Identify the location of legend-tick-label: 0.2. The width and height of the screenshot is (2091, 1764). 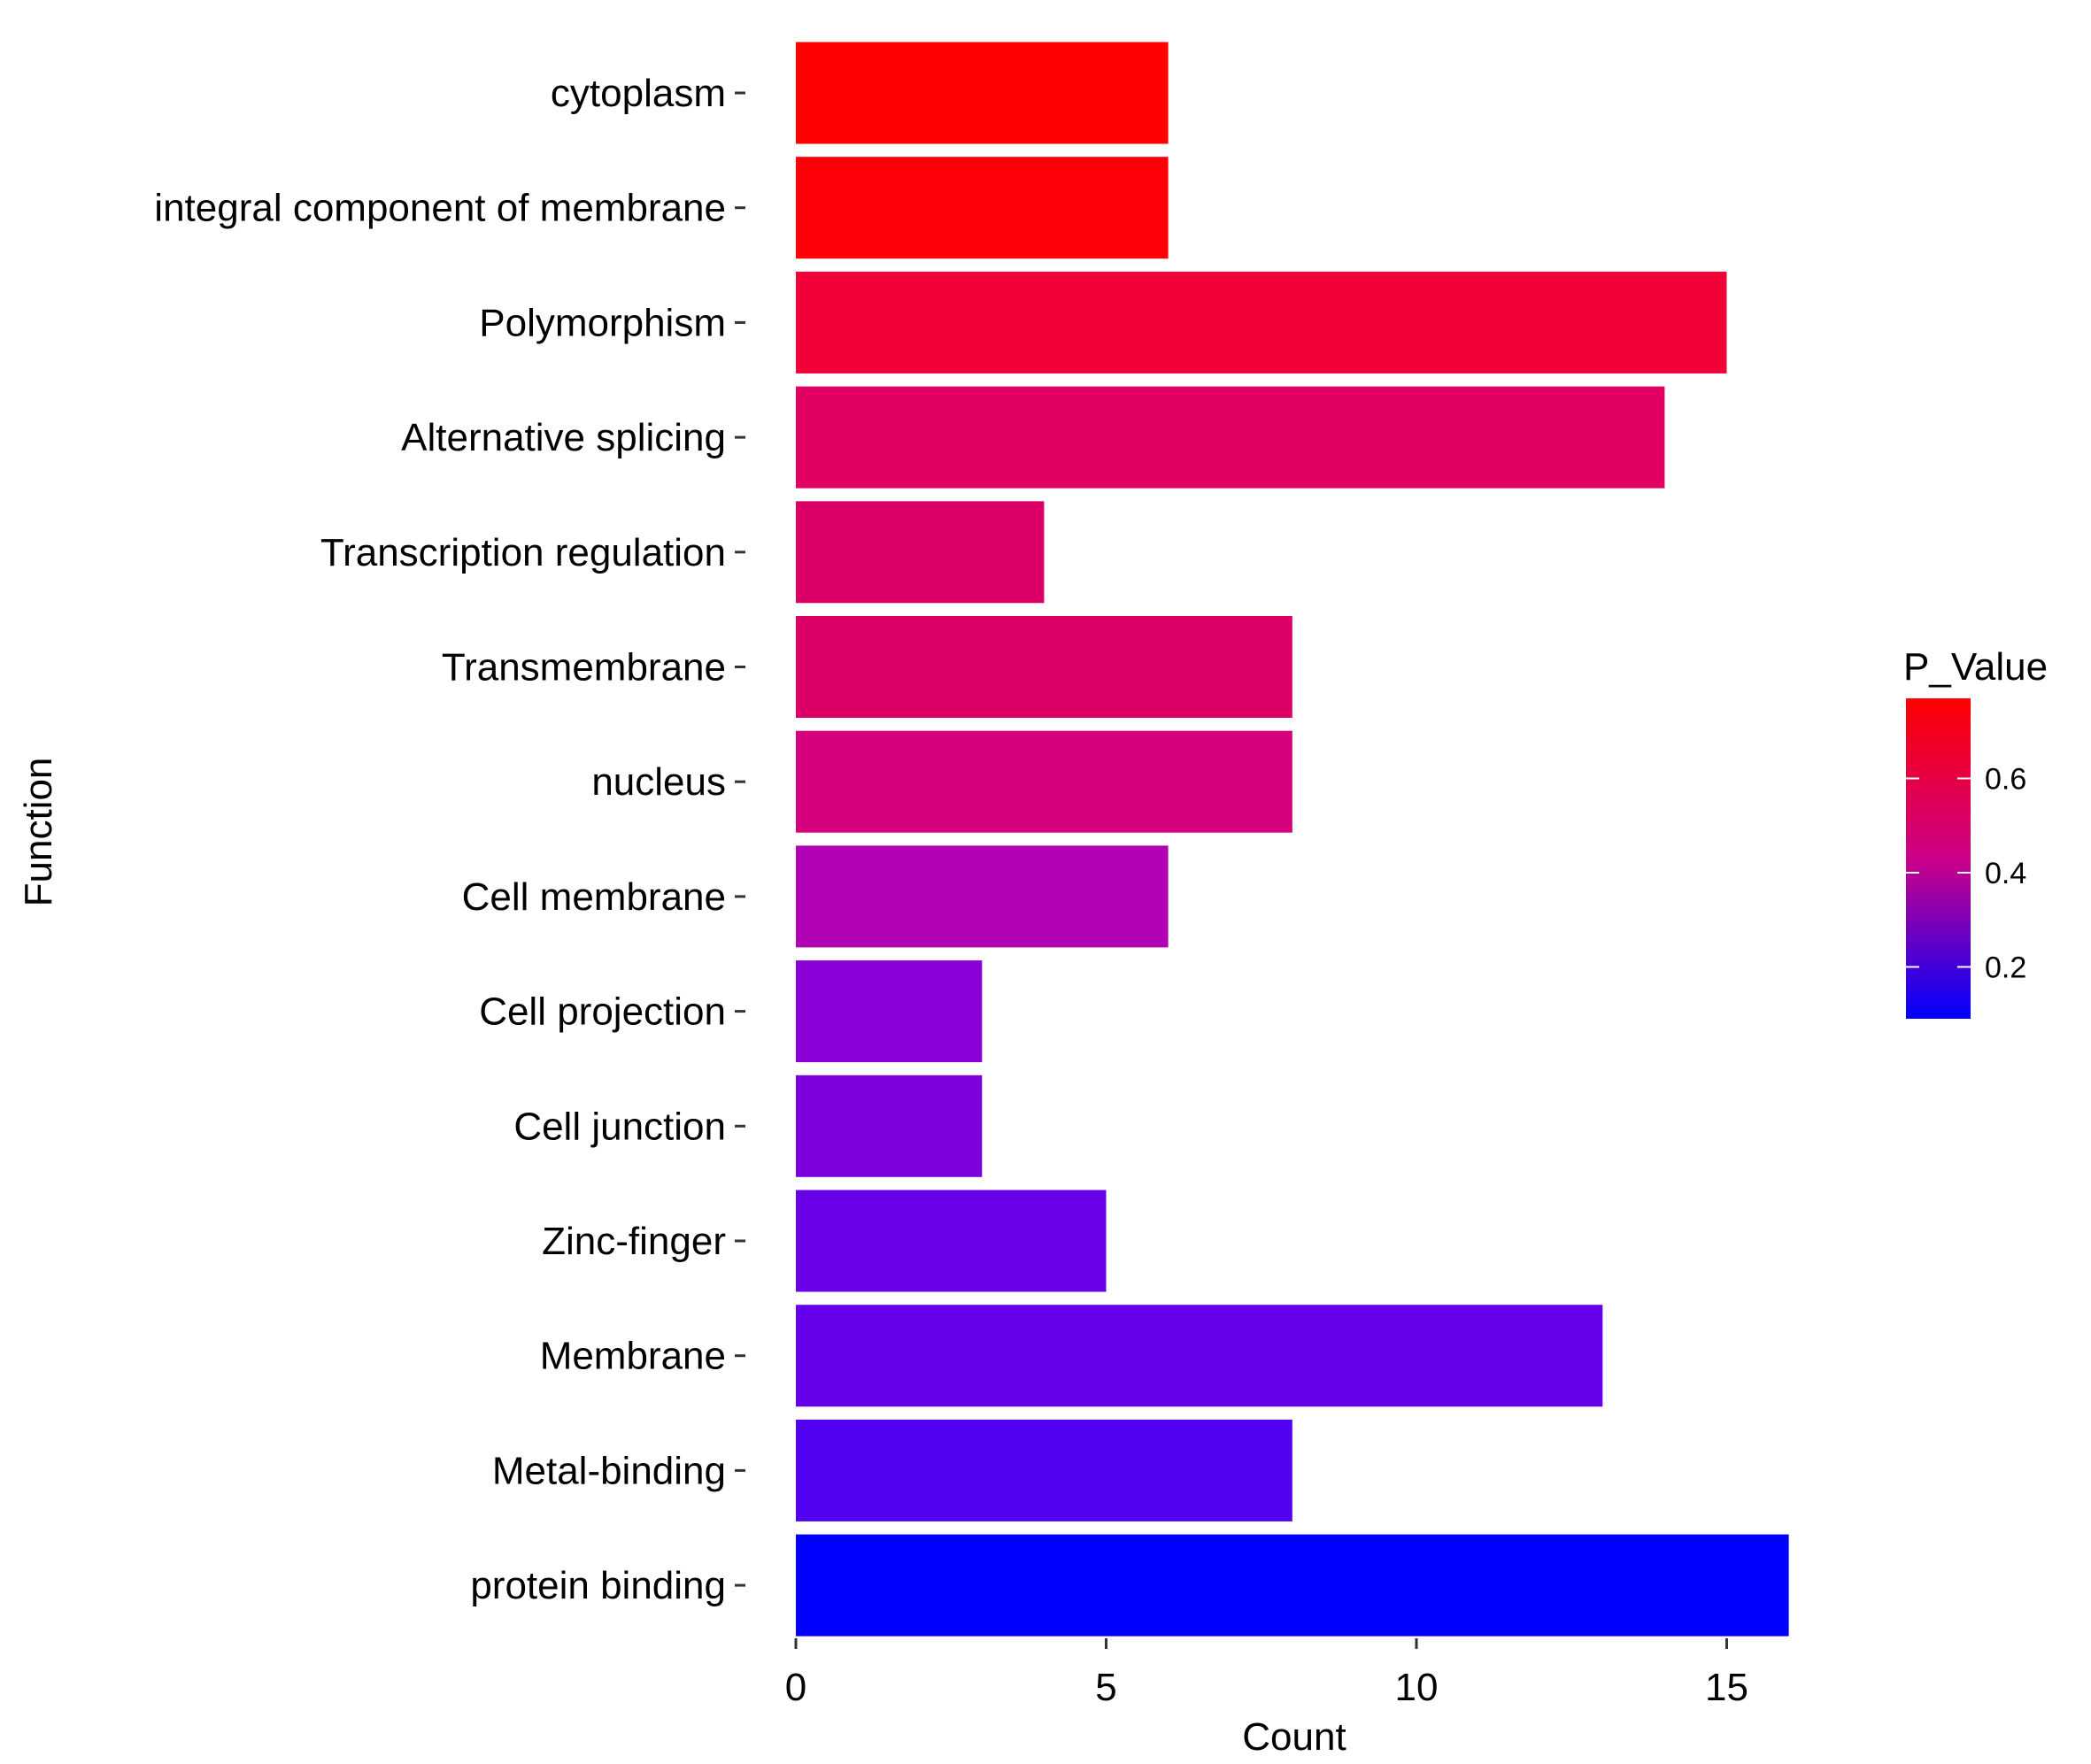
(2005, 967).